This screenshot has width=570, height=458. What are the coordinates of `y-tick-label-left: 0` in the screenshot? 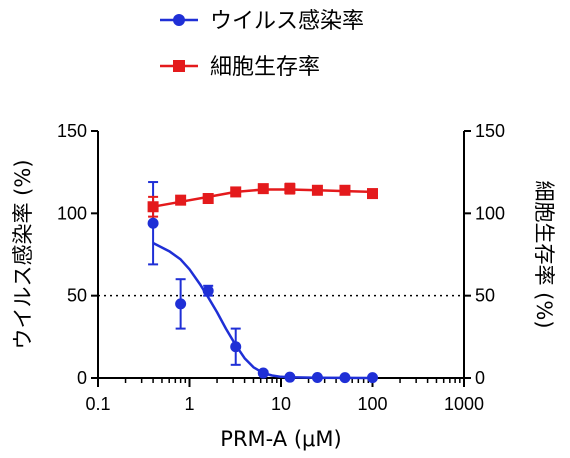 It's located at (82, 378).